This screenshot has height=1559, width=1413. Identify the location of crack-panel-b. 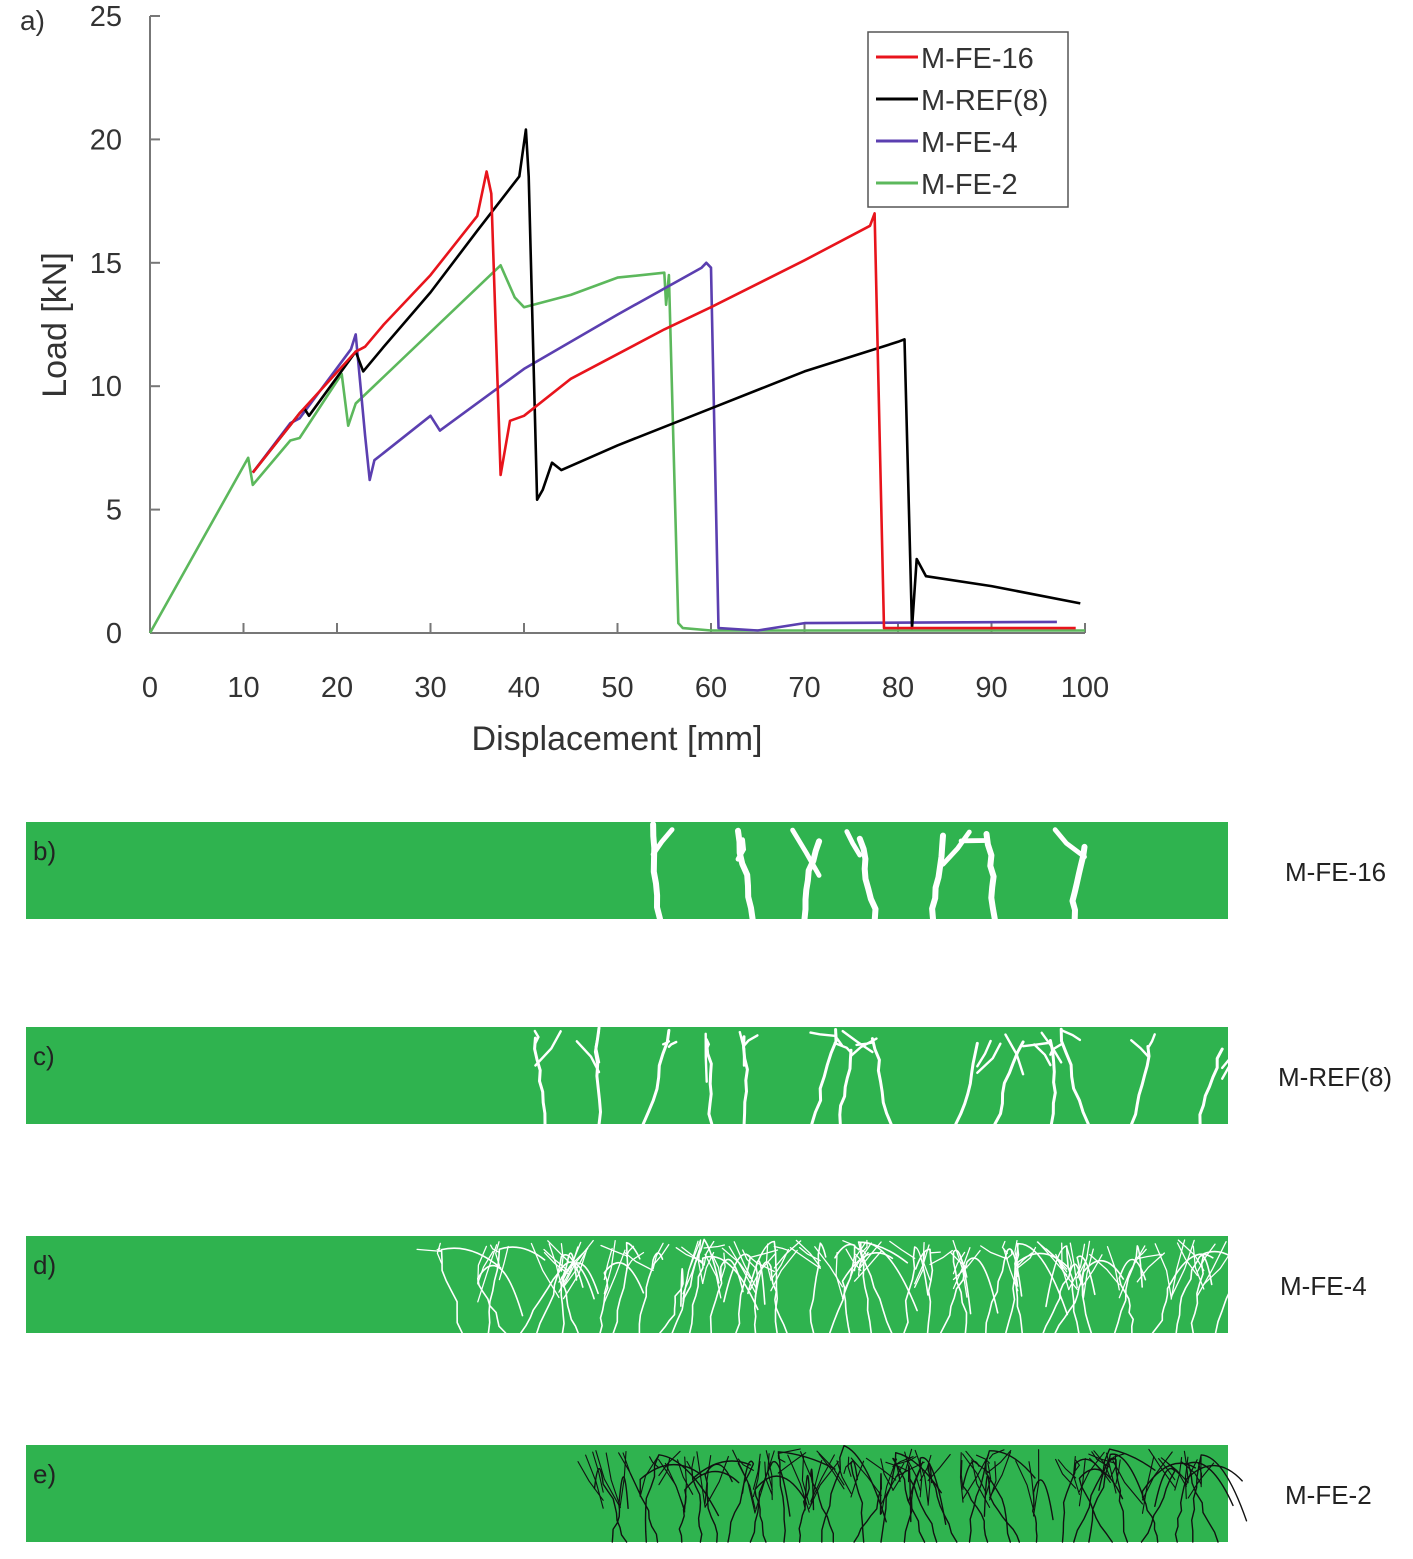
(627, 871).